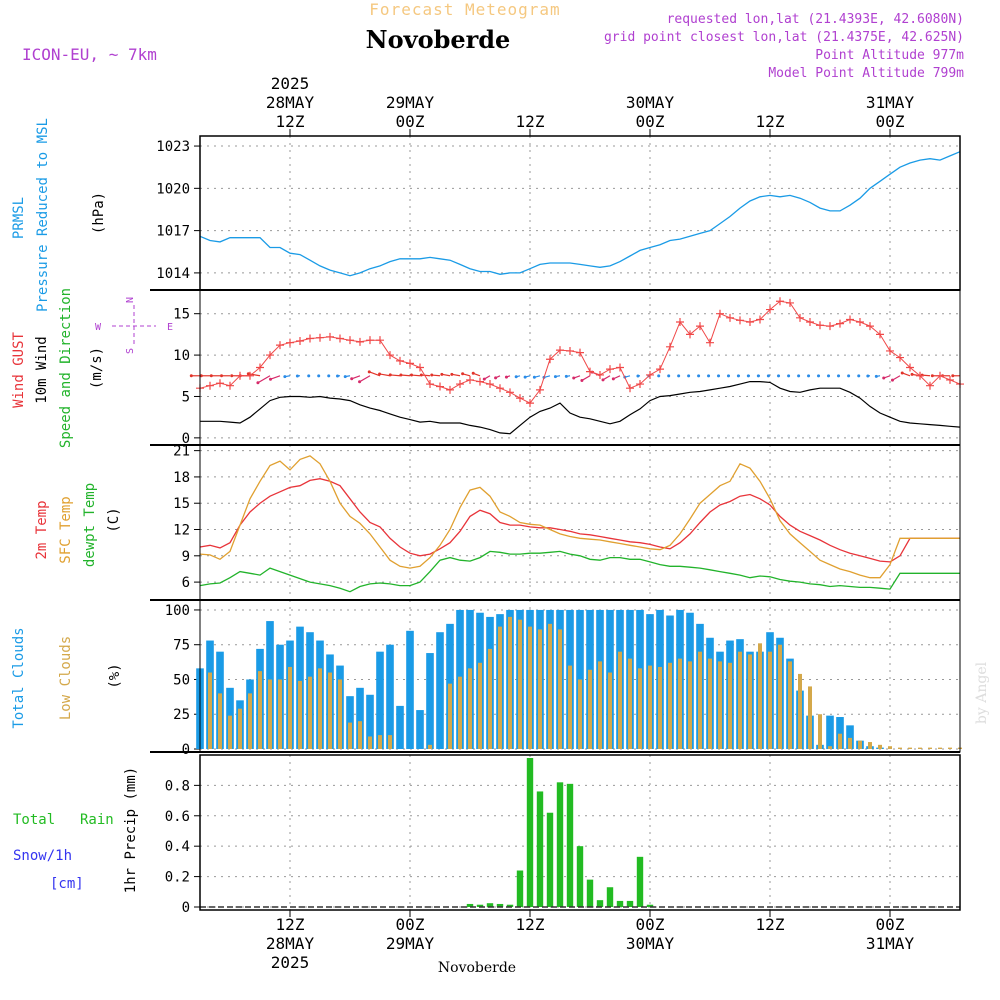 Image resolution: width=1000 pixels, height=1000 pixels. I want to click on precip-cm-label: [cm], so click(67, 884).